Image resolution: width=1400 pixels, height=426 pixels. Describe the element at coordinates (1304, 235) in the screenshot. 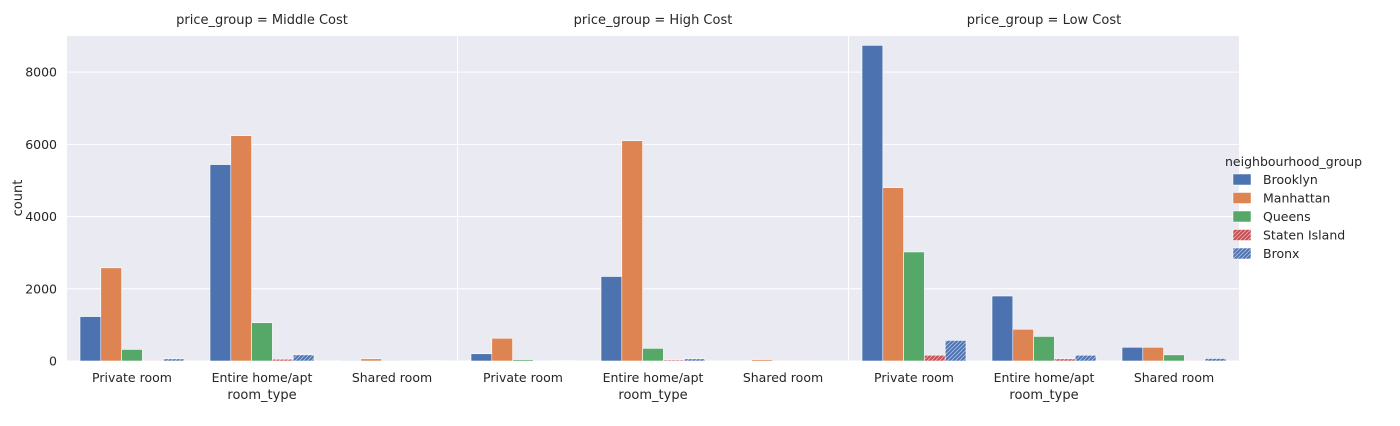

I see `legend-label: Staten Island` at that location.